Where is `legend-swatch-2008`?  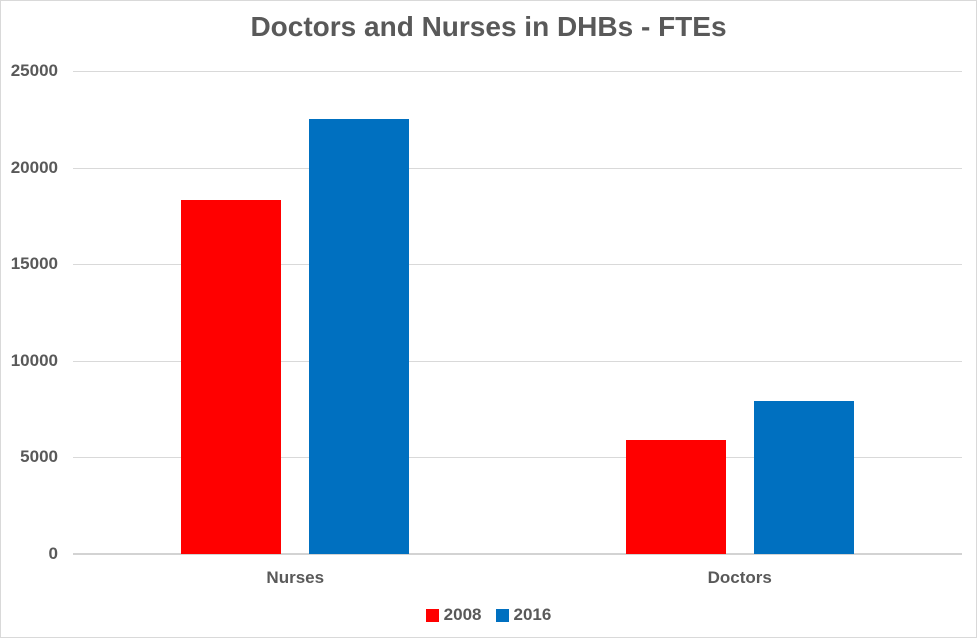
legend-swatch-2008 is located at coordinates (432, 615).